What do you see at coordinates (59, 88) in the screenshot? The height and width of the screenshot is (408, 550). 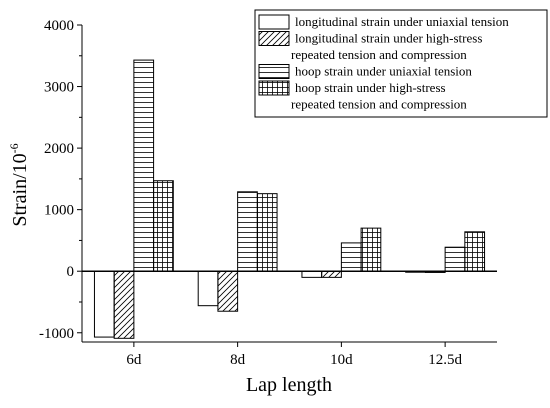 I see `y-tick-label: 3000` at bounding box center [59, 88].